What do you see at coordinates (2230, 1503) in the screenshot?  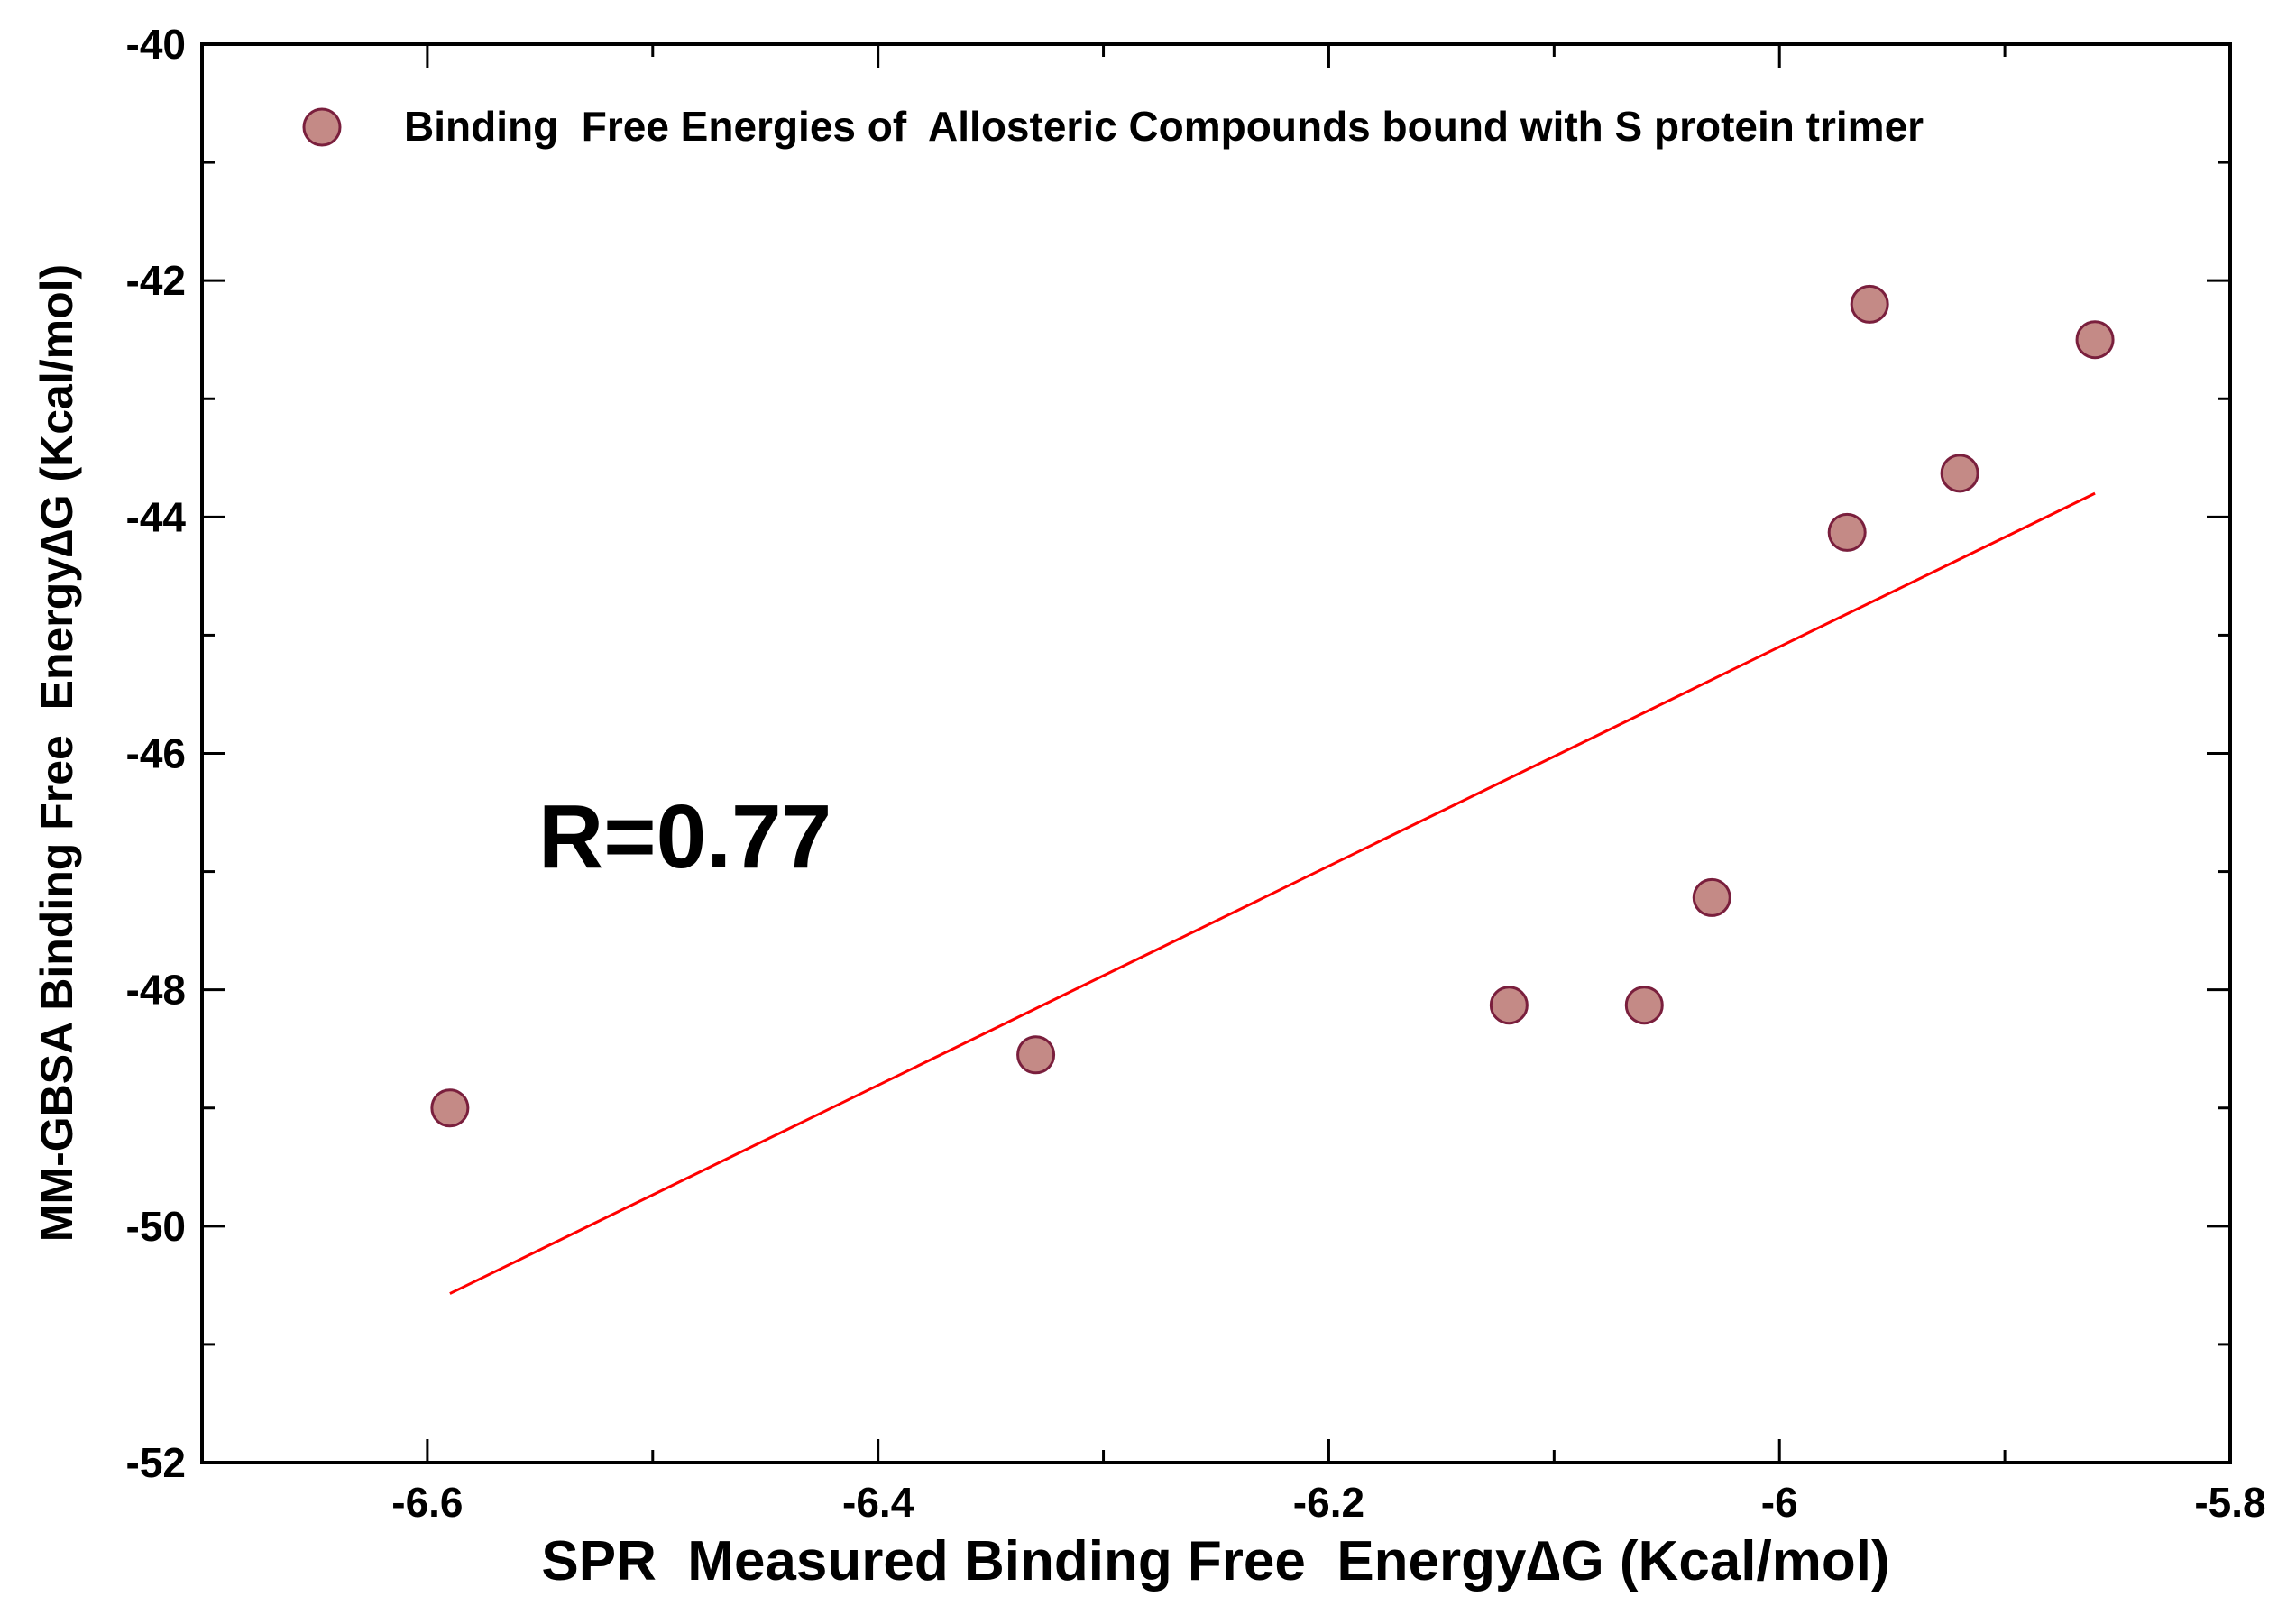 I see `x-tick-label: -5.8` at bounding box center [2230, 1503].